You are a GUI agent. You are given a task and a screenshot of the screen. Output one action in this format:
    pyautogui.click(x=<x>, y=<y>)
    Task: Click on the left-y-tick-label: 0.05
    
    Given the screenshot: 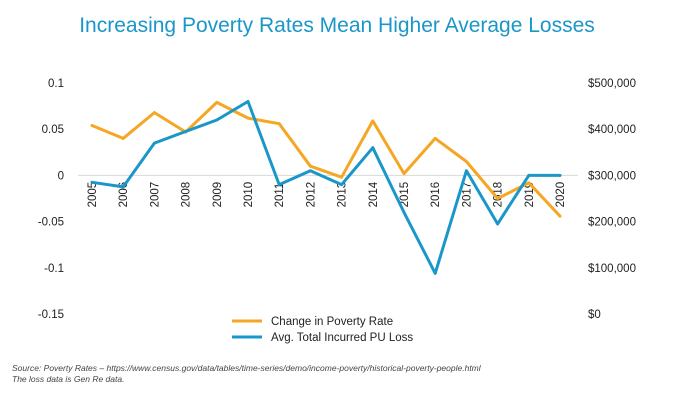 What is the action you would take?
    pyautogui.click(x=53, y=130)
    